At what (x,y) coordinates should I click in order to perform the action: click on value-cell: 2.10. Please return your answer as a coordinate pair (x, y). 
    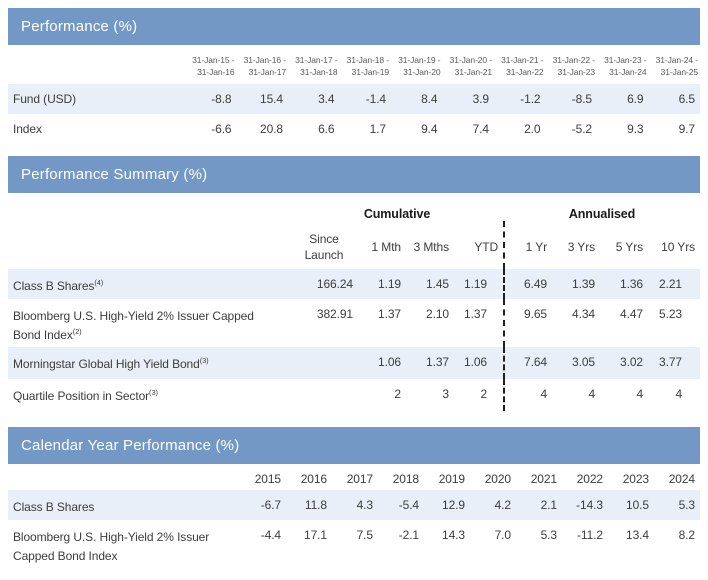
    Looking at the image, I should click on (437, 314).